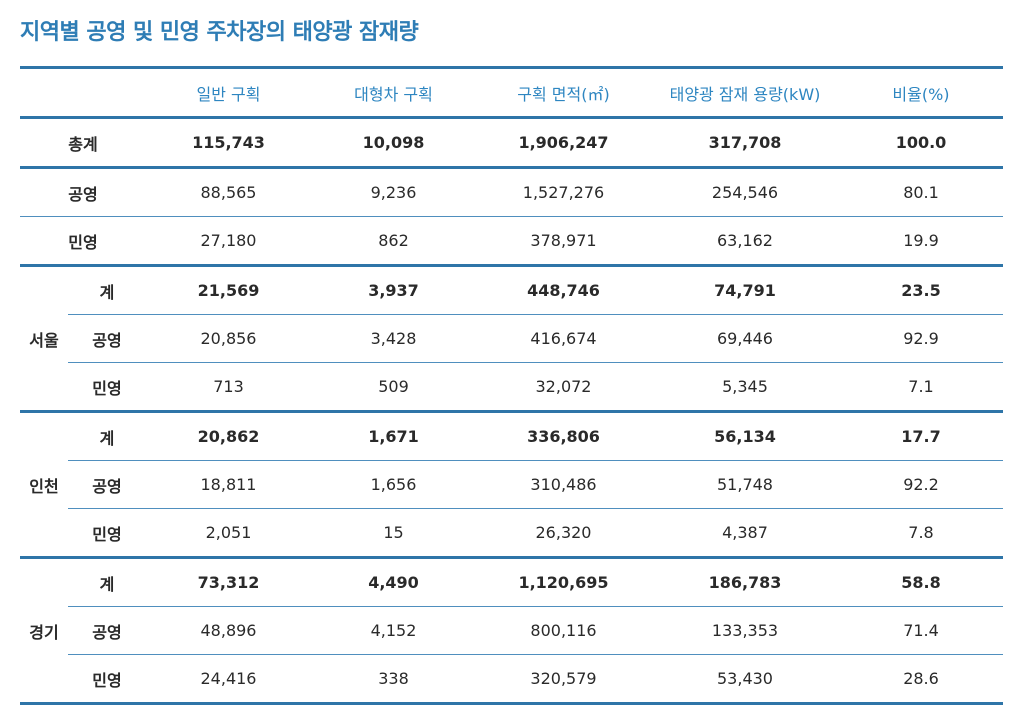 This screenshot has height=712, width=1024. What do you see at coordinates (563, 143) in the screenshot?
I see `table-cell: 1,906,247` at bounding box center [563, 143].